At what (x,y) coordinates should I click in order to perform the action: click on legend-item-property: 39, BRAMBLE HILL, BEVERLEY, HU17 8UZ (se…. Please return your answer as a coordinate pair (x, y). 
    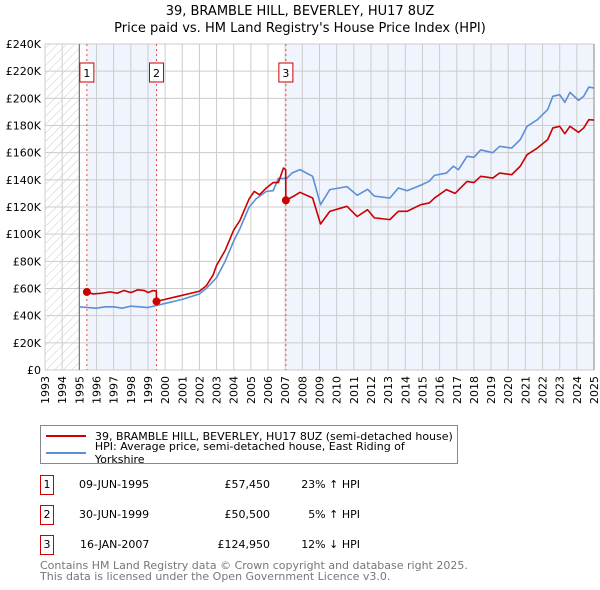
    Looking at the image, I should click on (249, 436).